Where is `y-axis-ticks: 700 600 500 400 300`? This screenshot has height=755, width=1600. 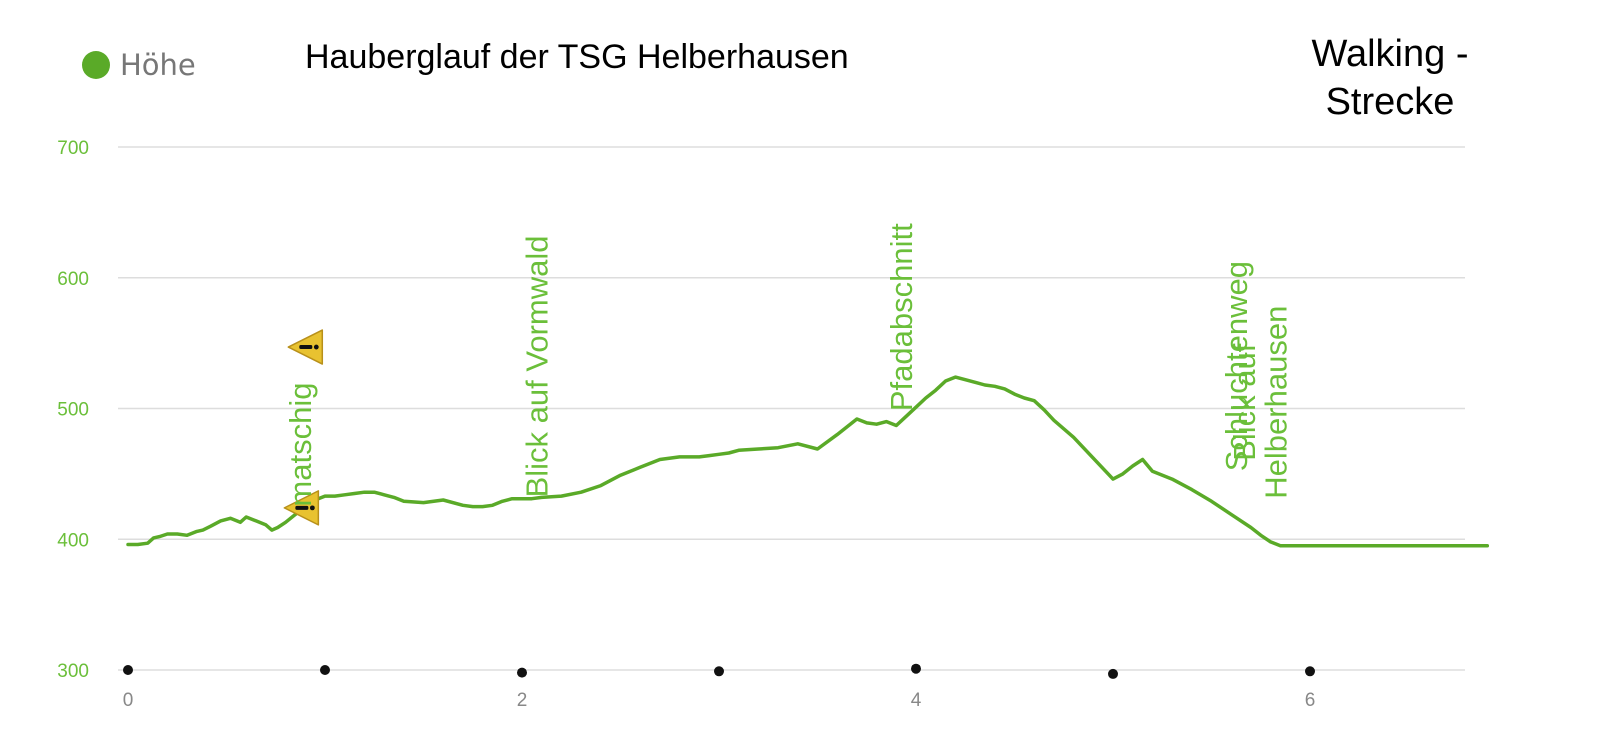 y-axis-ticks: 700 600 500 400 300 is located at coordinates (73, 410).